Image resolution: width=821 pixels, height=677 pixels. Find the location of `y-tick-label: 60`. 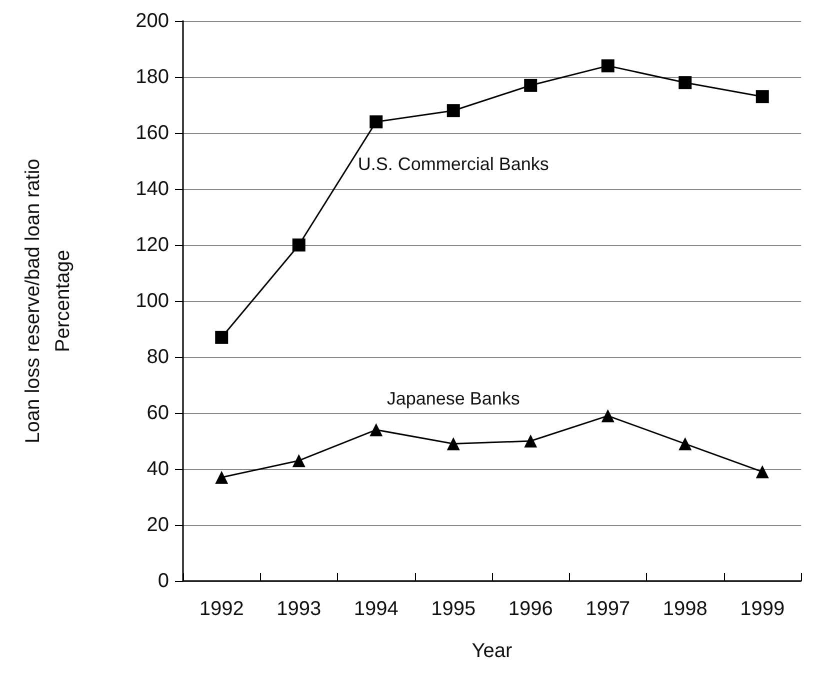

y-tick-label: 60 is located at coordinates (157, 413).